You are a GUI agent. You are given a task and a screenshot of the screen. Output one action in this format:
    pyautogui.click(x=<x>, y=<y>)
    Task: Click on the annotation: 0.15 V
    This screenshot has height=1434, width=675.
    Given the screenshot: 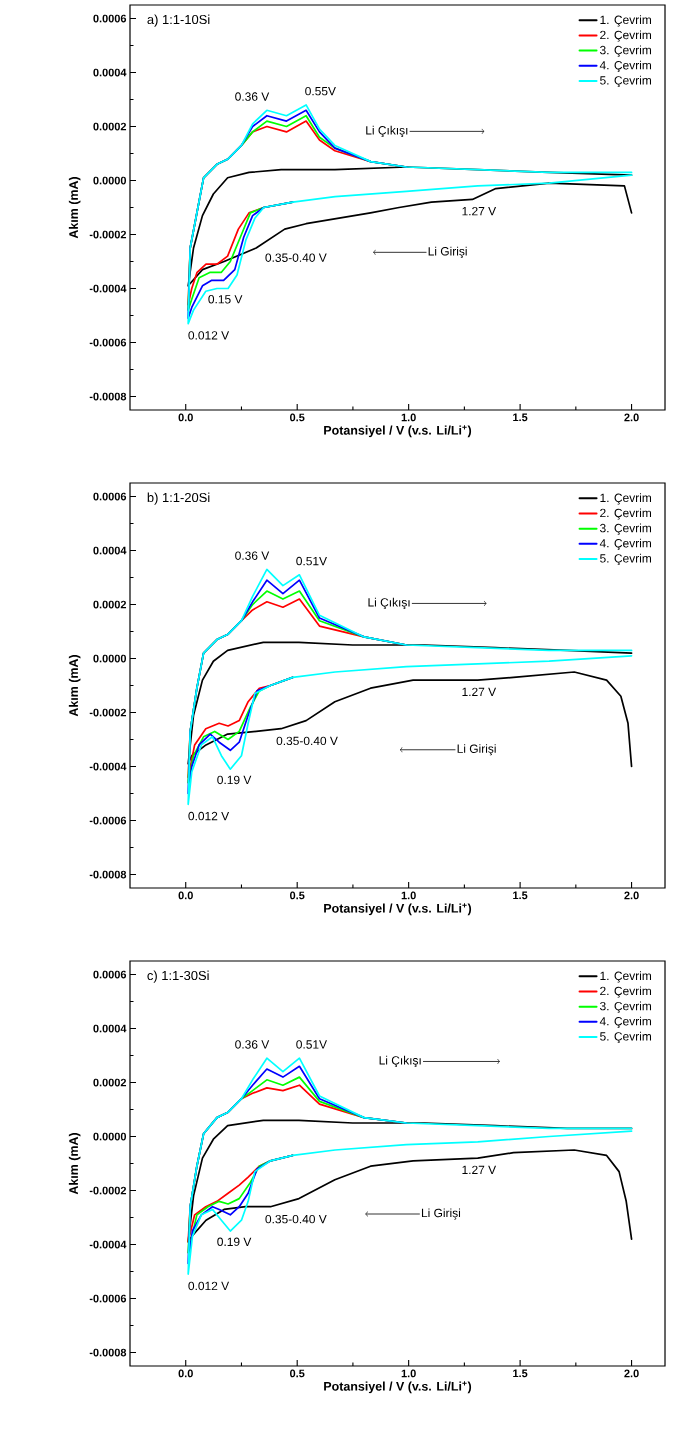 What is the action you would take?
    pyautogui.click(x=225, y=299)
    